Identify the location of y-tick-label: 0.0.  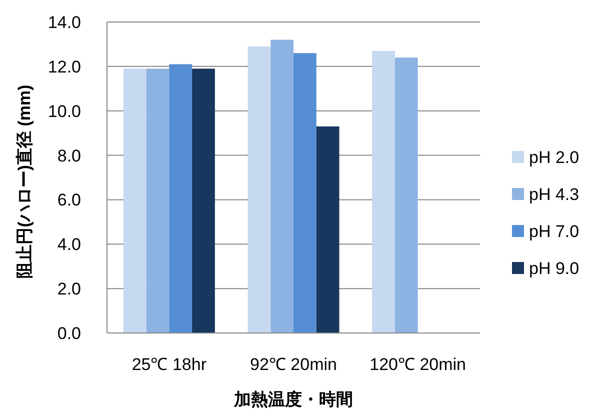
(69, 333).